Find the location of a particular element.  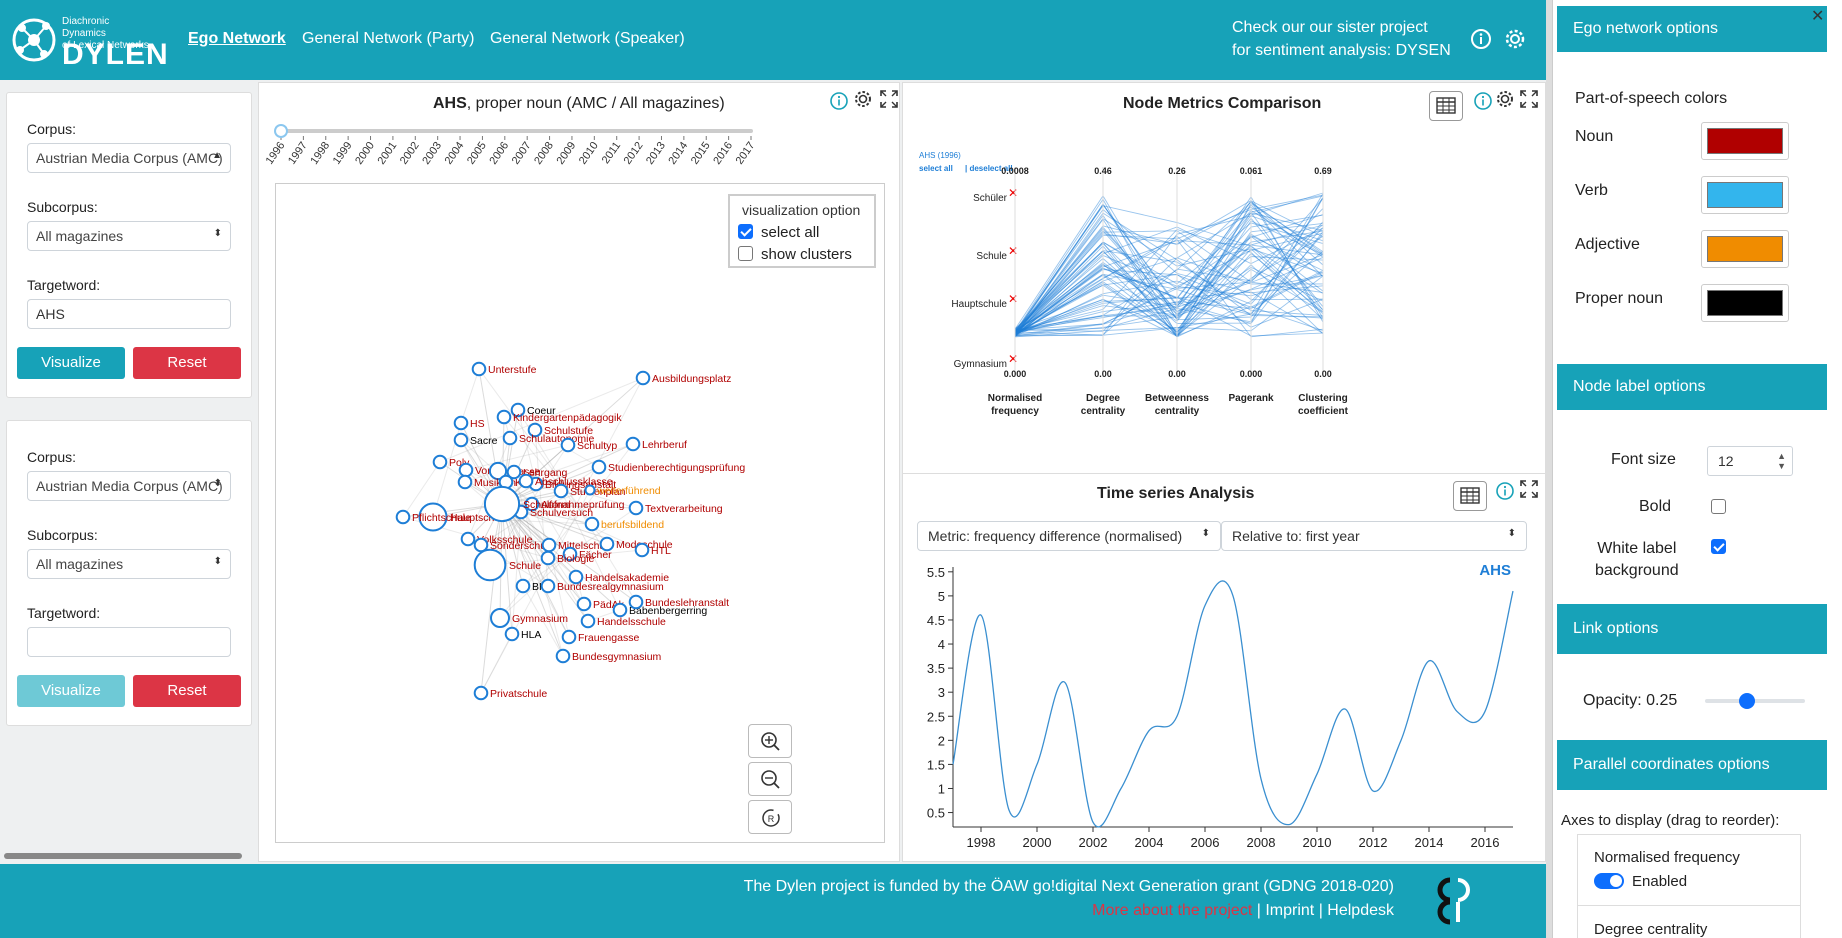

node-label: Abschlussklasse is located at coordinates (574, 482).